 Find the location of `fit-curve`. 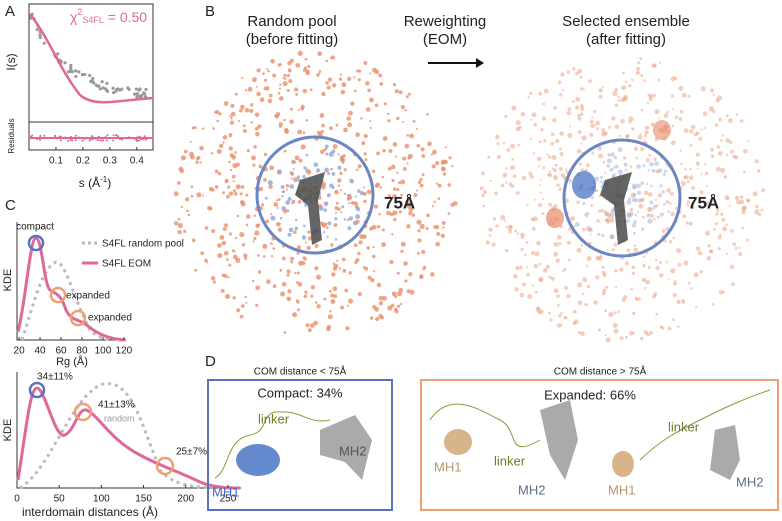

fit-curve is located at coordinates (91, 58).